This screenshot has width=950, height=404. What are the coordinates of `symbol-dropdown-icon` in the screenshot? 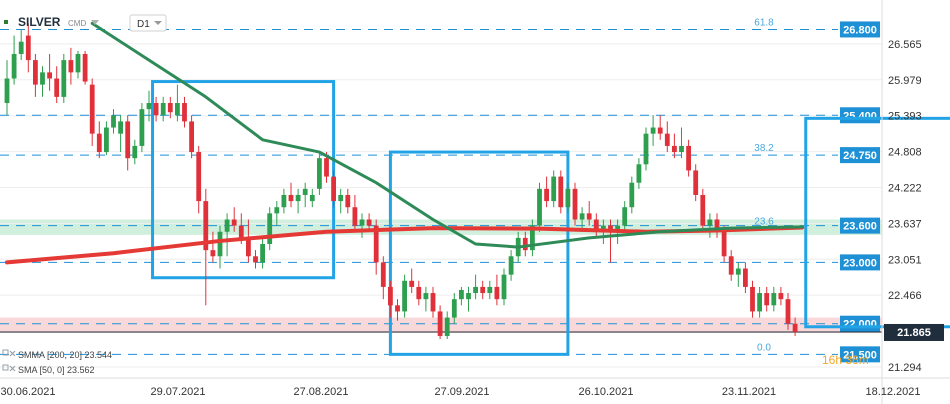 It's located at (95, 22).